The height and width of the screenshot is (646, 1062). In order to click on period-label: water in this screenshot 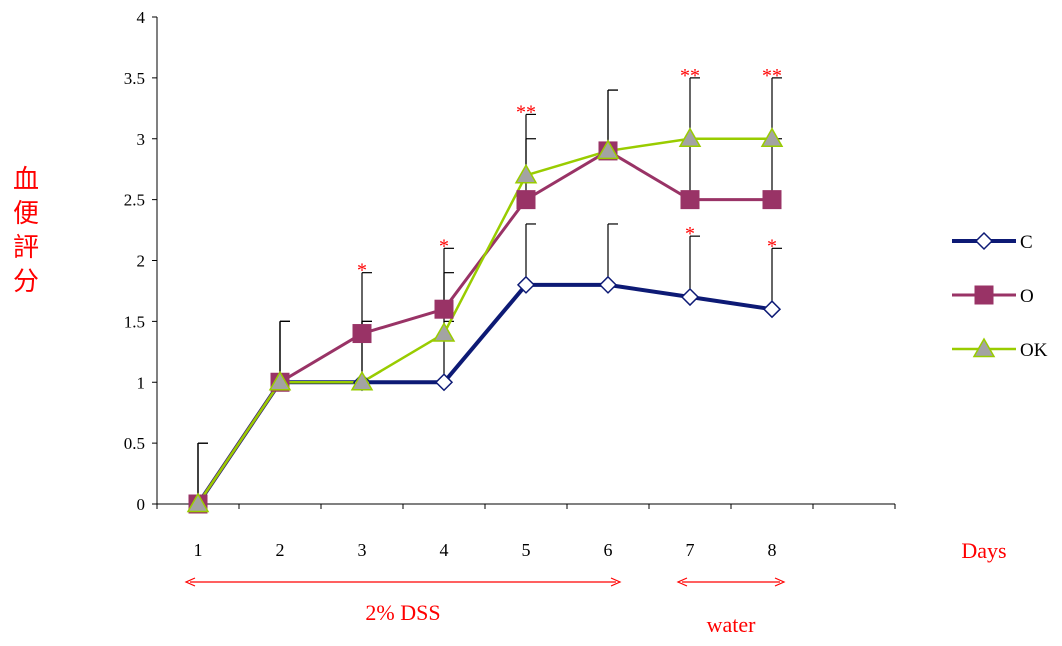, I will do `click(732, 624)`.